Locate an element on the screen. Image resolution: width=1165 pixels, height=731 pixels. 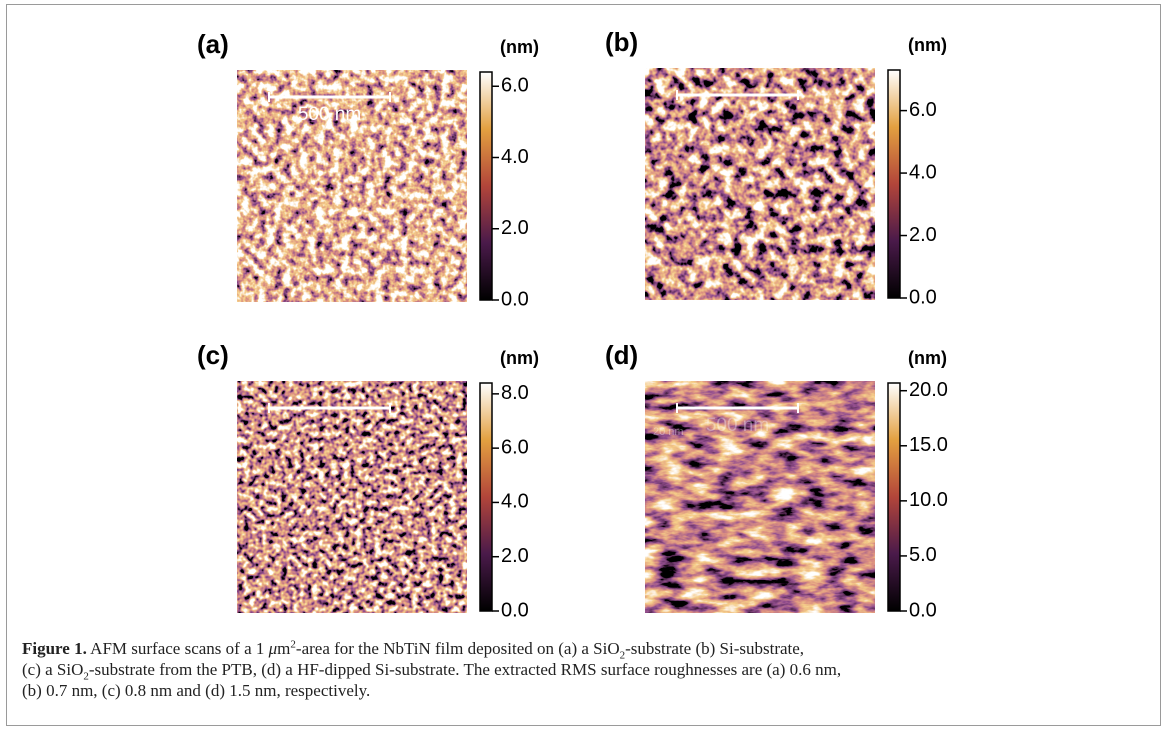
caption-text: -substrate (b) Si-substrate, is located at coordinates (715, 648).